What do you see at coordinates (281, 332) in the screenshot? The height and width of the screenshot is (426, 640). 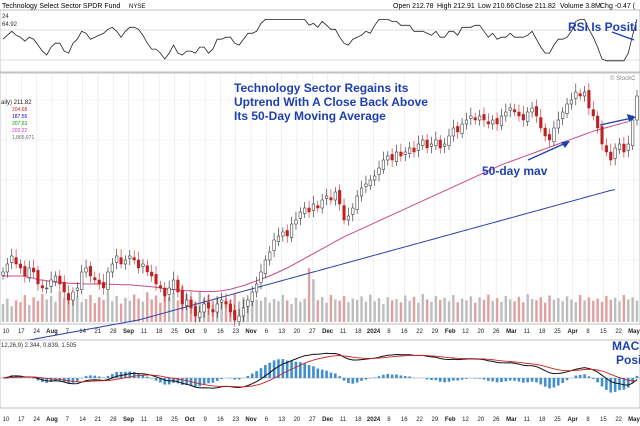 I see `x-tick-label: 13` at bounding box center [281, 332].